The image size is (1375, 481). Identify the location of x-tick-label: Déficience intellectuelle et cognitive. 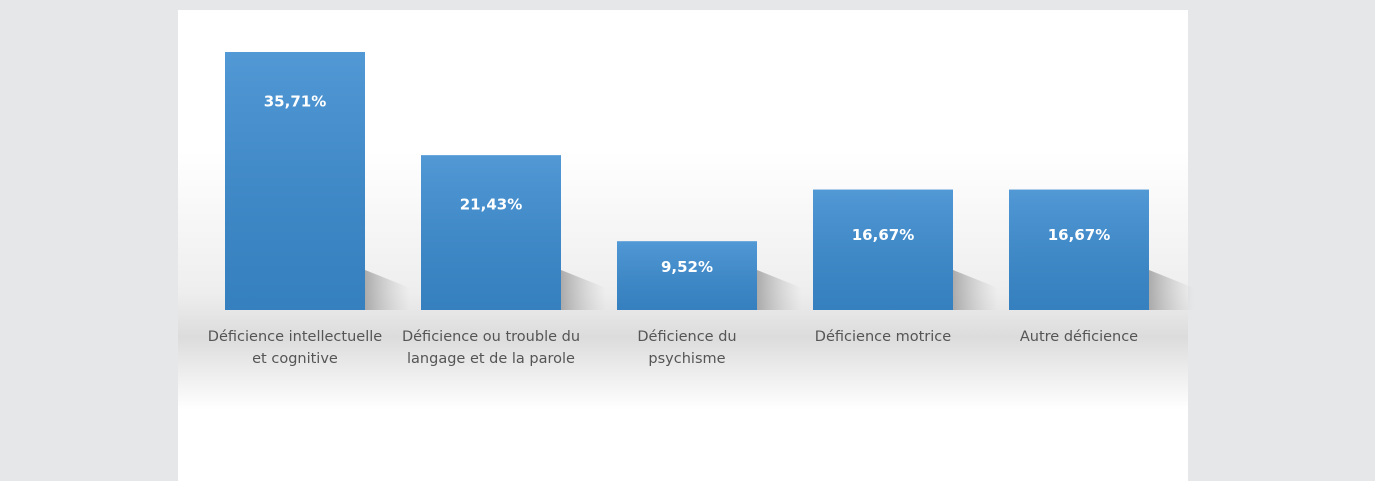
(295, 348).